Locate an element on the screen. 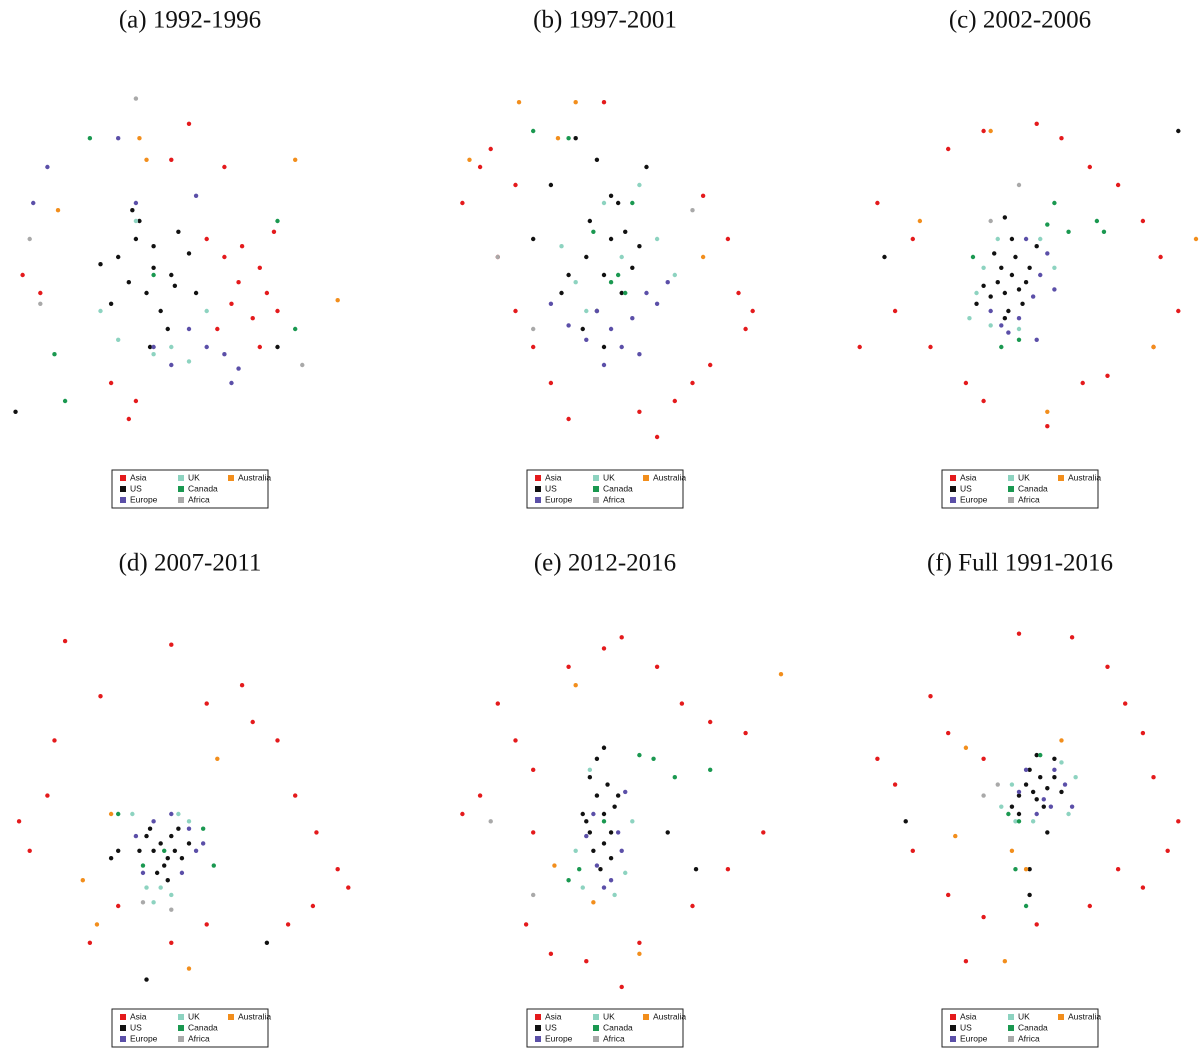 This screenshot has height=1049, width=1199. legend-box is located at coordinates (605, 1028).